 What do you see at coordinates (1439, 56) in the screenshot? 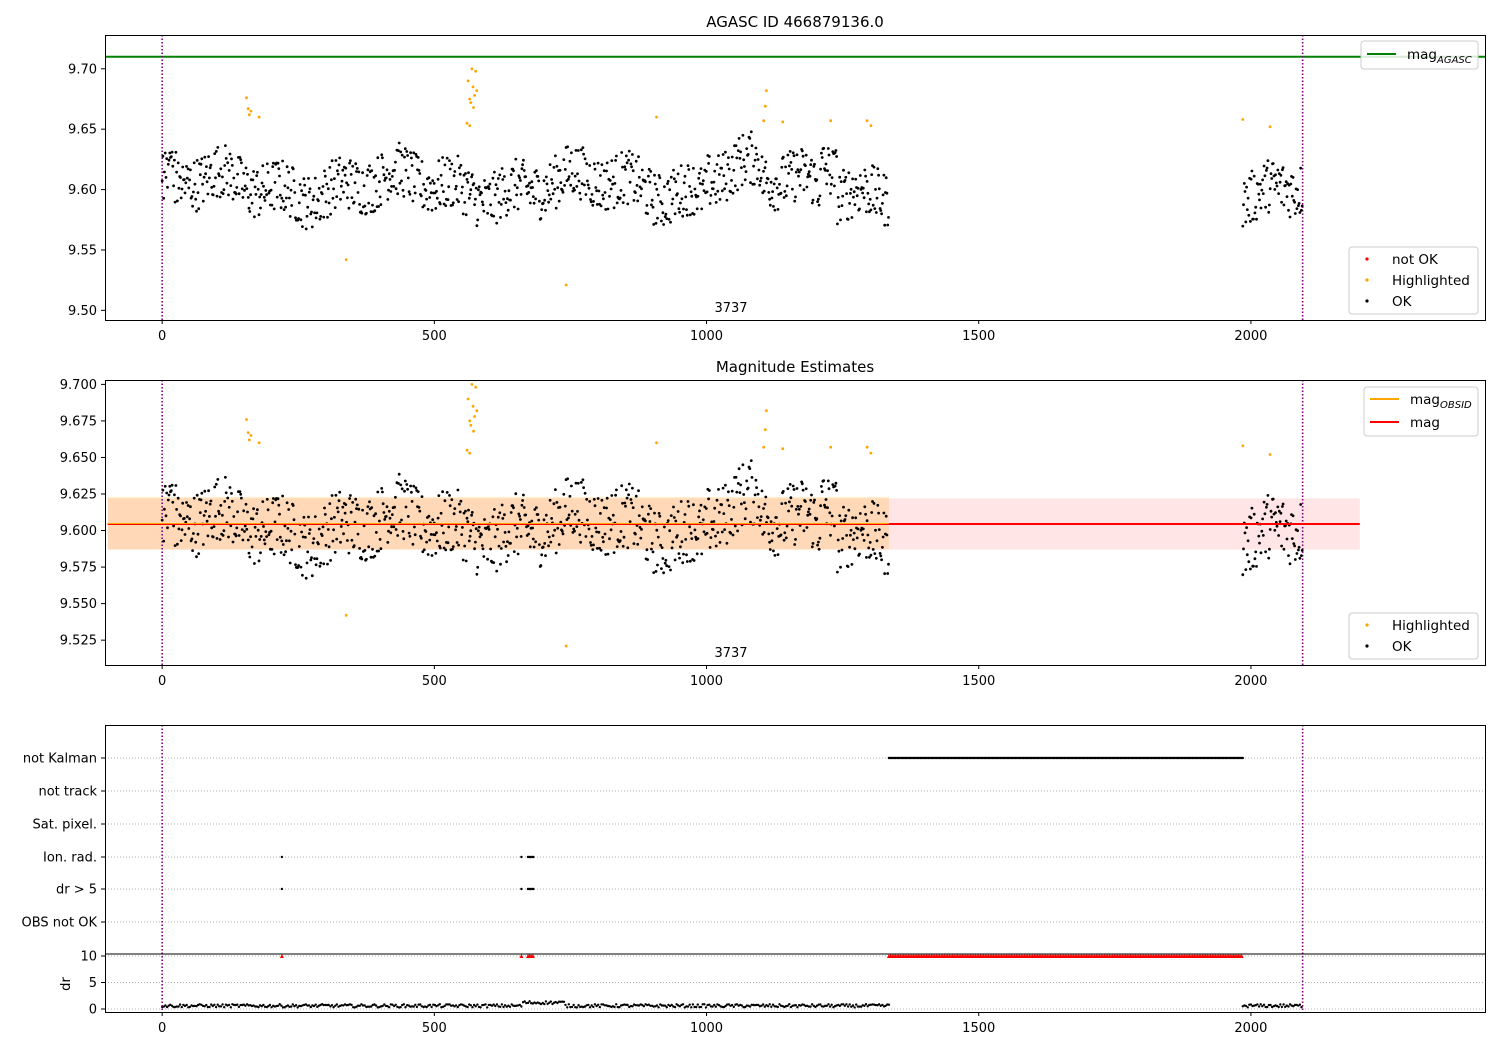
I see `agasc-legend-label: magAGASC` at bounding box center [1439, 56].